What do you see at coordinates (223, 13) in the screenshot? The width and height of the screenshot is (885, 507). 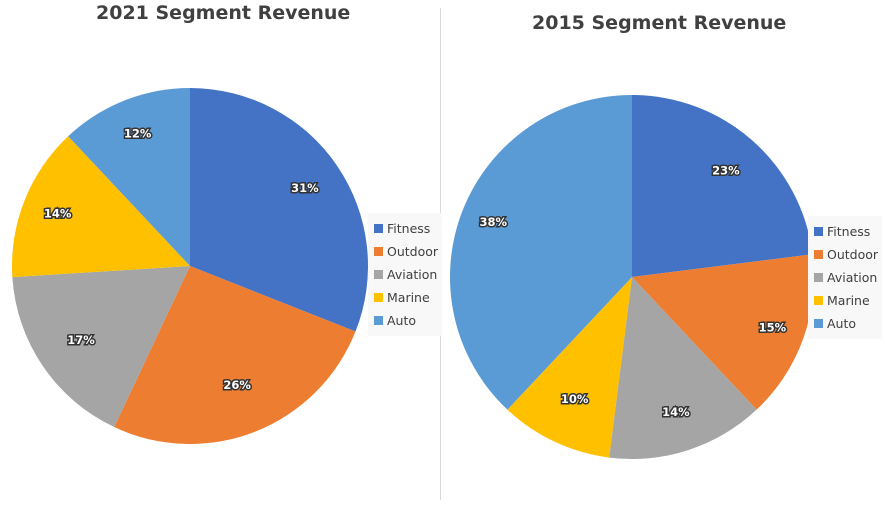 I see `chart-title-2021: 2021 Segment Revenue` at bounding box center [223, 13].